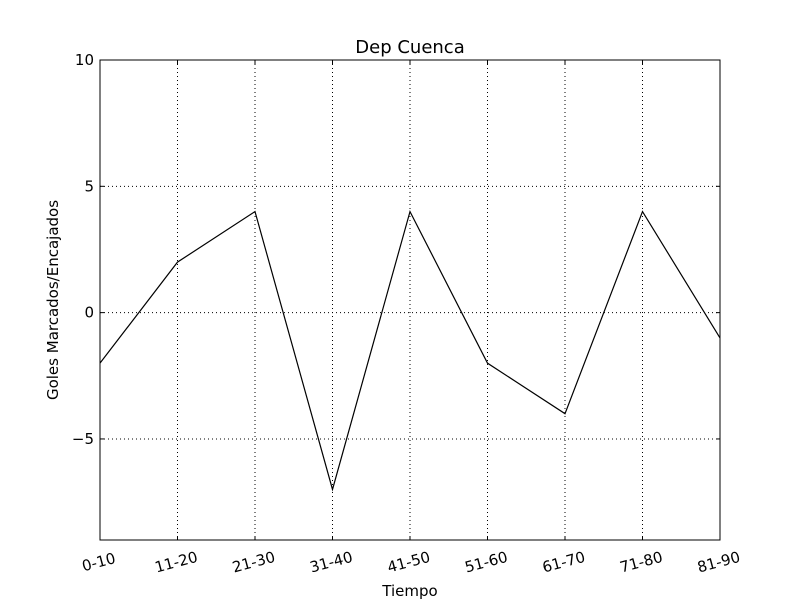  Describe the element at coordinates (53, 300) in the screenshot. I see `y-axis-label: Goles Marcados/Encajados` at that location.